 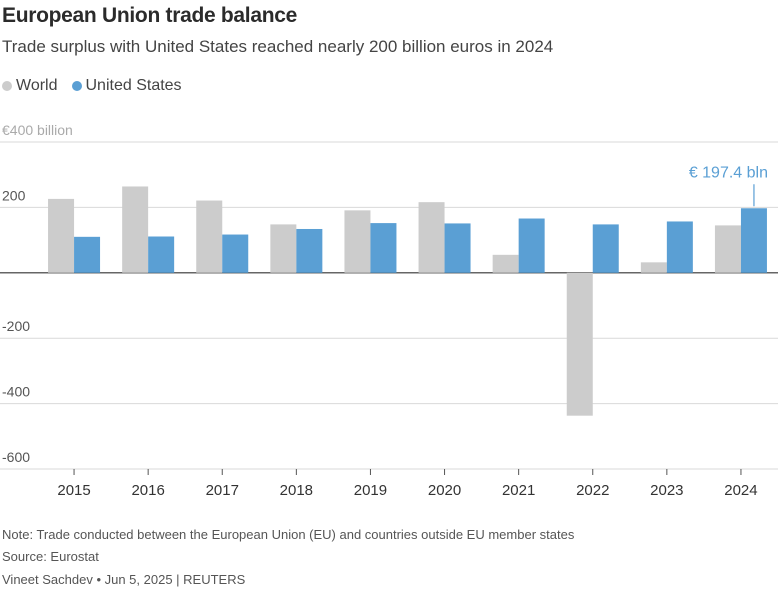 What do you see at coordinates (124, 579) in the screenshot?
I see `footer-credit: Vineet Sachdev • Jun 5, 2025 | REUTERS` at bounding box center [124, 579].